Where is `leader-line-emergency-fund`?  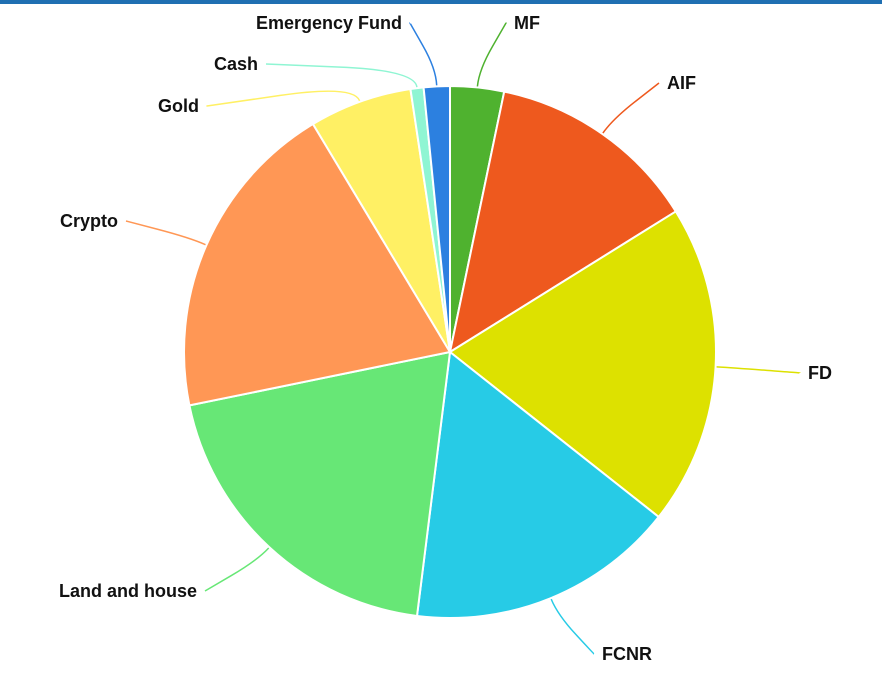
leader-line-emergency-fund is located at coordinates (423, 54).